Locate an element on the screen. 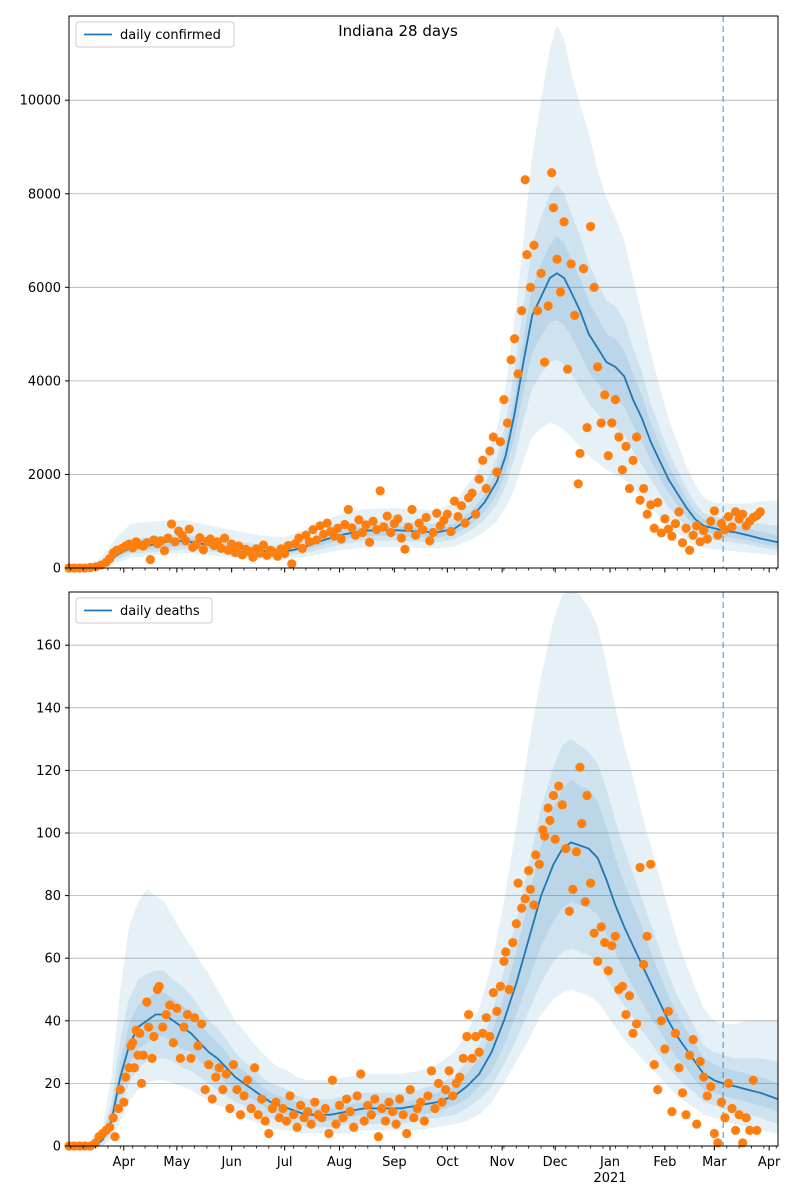  confirmed-legend: daily confirmed is located at coordinates (155, 34).